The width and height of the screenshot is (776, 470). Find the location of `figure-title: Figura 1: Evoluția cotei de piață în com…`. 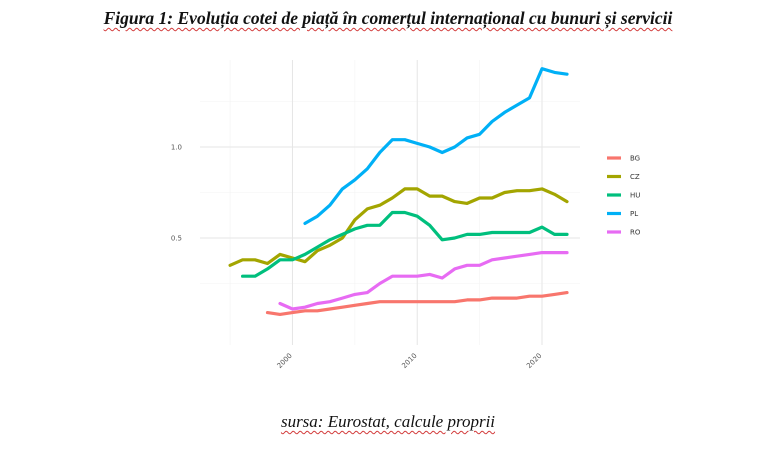

figure-title: Figura 1: Evoluția cotei de piață în com… is located at coordinates (388, 18).